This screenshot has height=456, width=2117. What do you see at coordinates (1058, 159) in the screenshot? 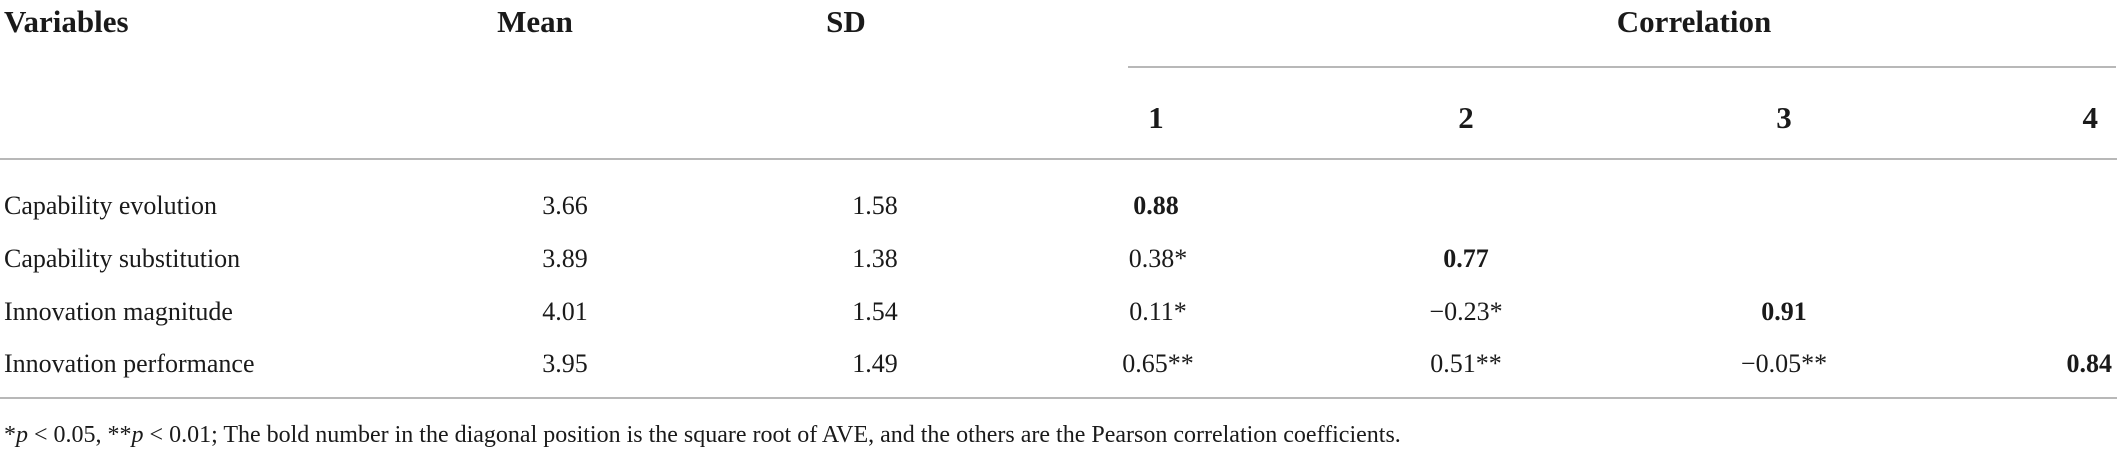
I see `header-rule` at bounding box center [1058, 159].